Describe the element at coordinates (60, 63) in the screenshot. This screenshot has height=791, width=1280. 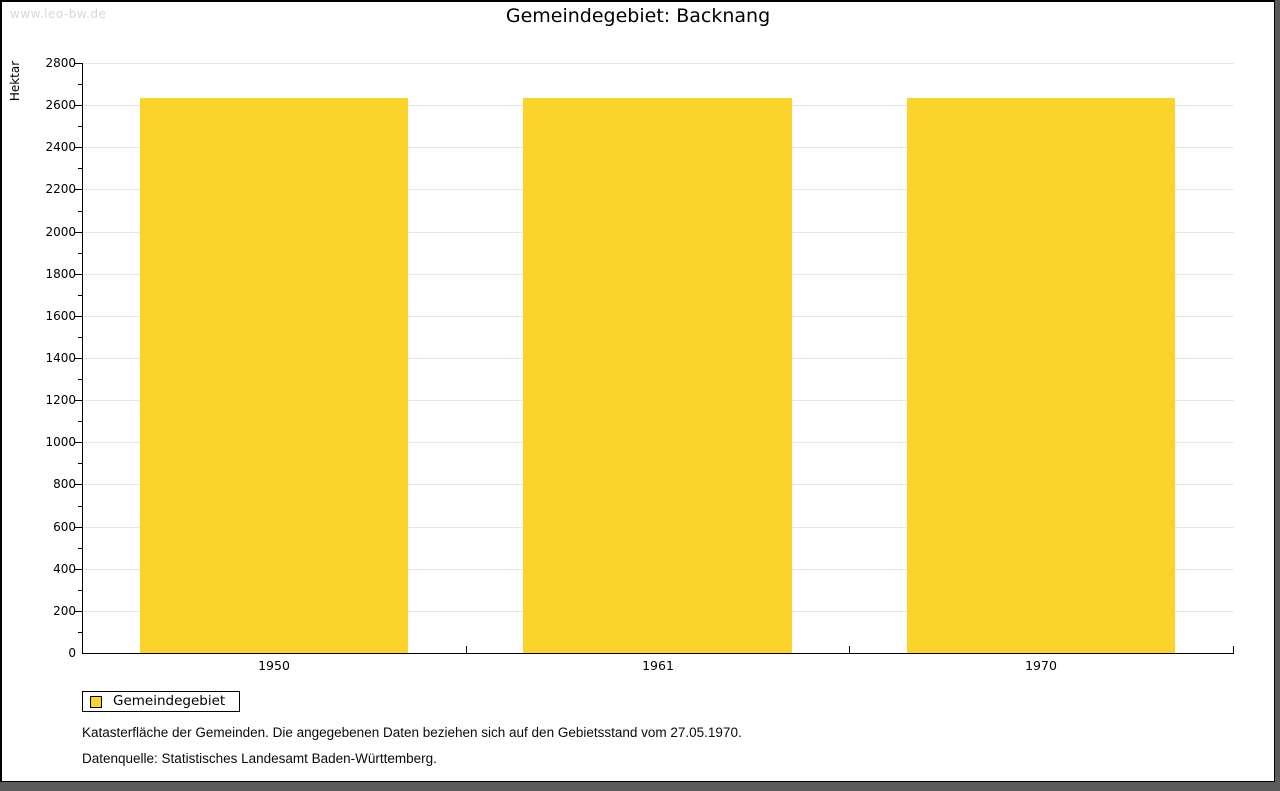
I see `y-axis-tick-label: 2800` at that location.